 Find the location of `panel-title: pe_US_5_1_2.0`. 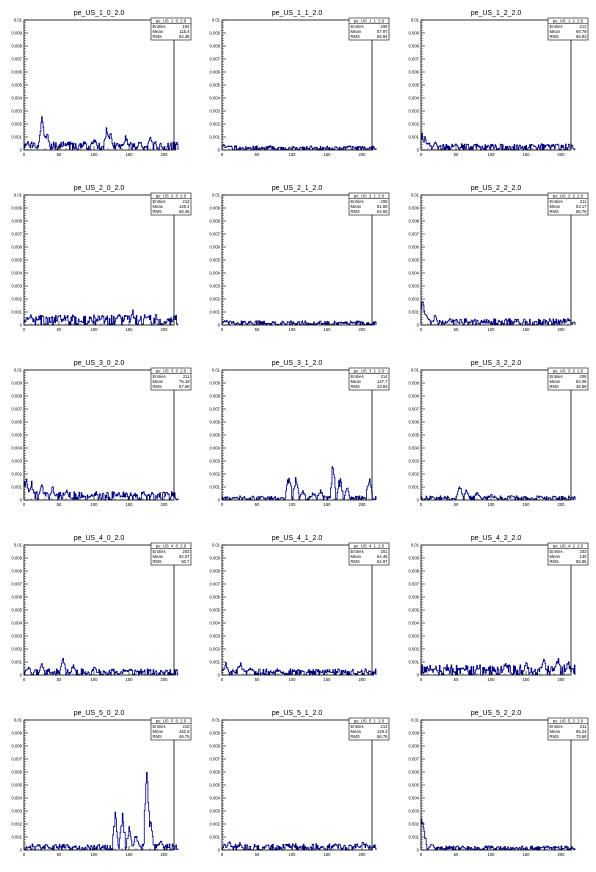

panel-title: pe_US_5_1_2.0 is located at coordinates (297, 713).